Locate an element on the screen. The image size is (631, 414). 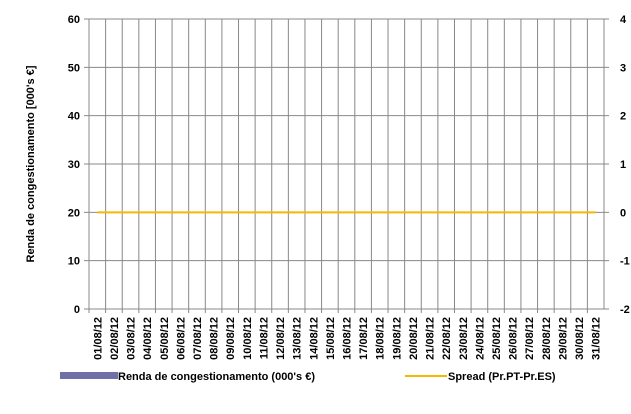
x-tick-label: 19/08/12 is located at coordinates (397, 338).